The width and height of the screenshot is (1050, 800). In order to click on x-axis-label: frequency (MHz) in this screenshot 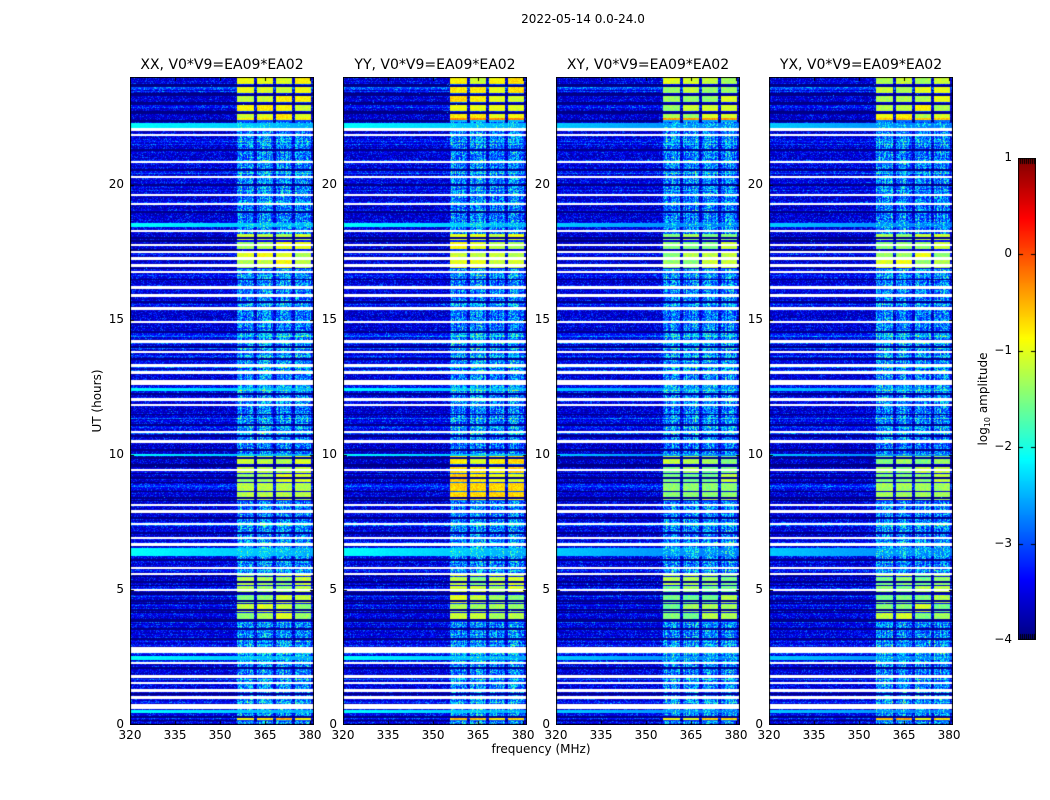, I will do `click(541, 749)`.